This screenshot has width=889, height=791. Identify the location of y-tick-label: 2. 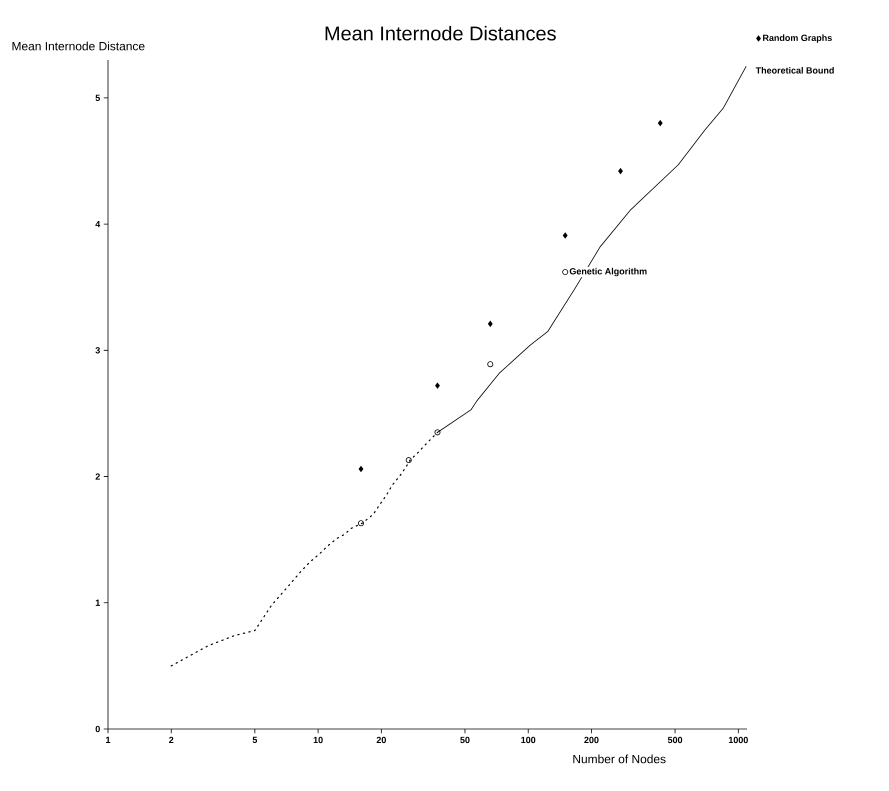
(98, 476).